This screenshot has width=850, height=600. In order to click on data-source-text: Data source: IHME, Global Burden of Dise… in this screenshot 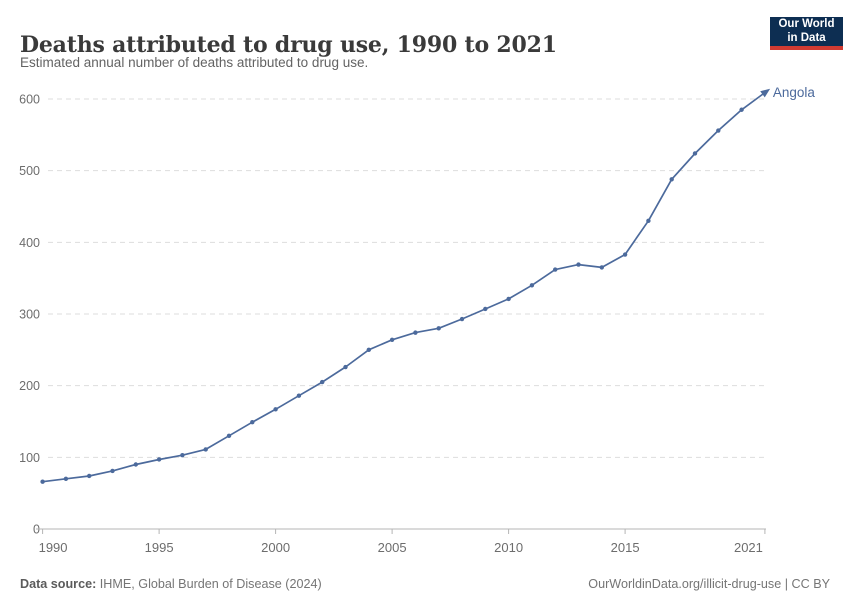, I will do `click(171, 584)`.